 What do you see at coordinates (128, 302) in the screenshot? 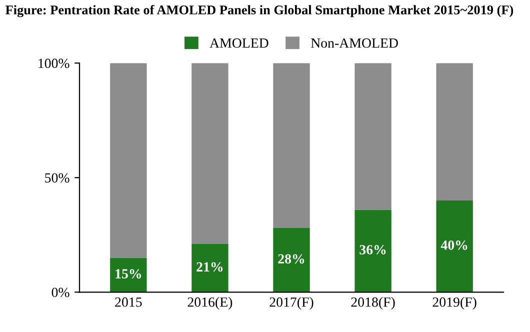
I see `x-tick-label: 2015` at bounding box center [128, 302].